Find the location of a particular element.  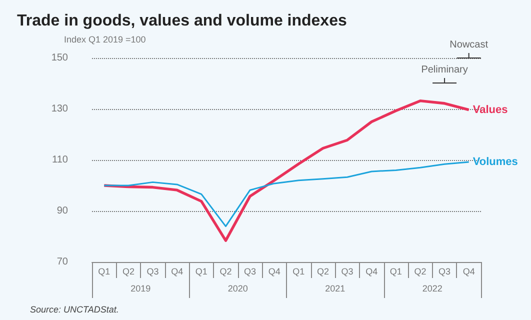

text: 2019 is located at coordinates (140, 289).